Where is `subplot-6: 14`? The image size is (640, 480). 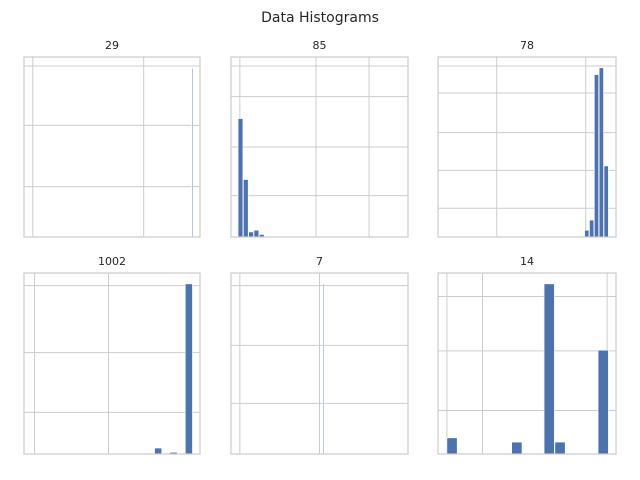
subplot-6: 14 is located at coordinates (527, 355).